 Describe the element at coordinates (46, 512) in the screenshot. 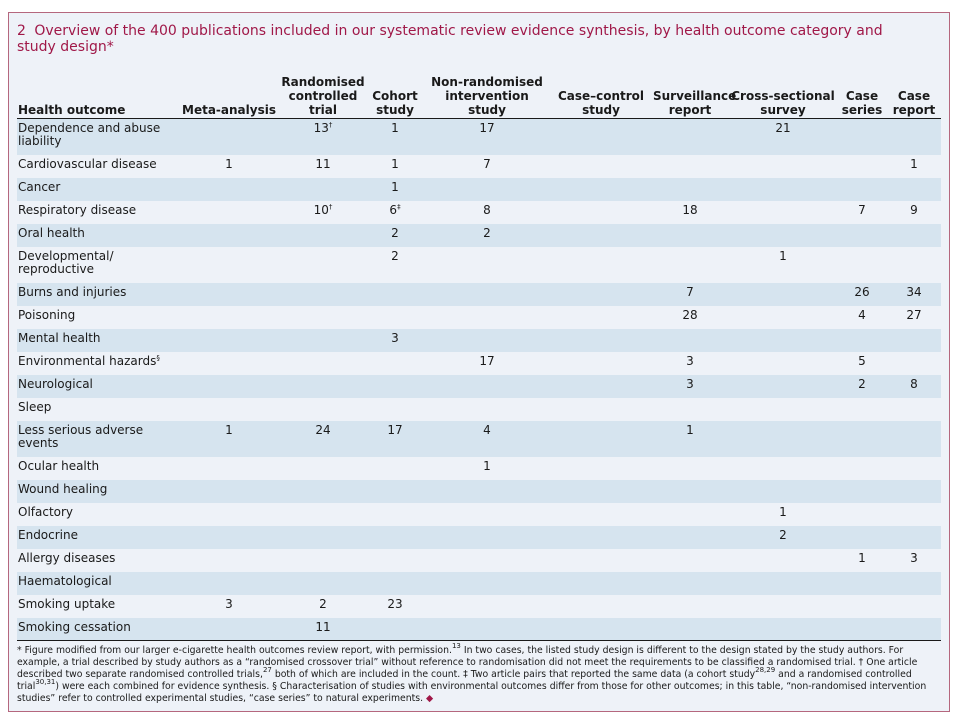

I see `outcome-label: Olfactory` at that location.